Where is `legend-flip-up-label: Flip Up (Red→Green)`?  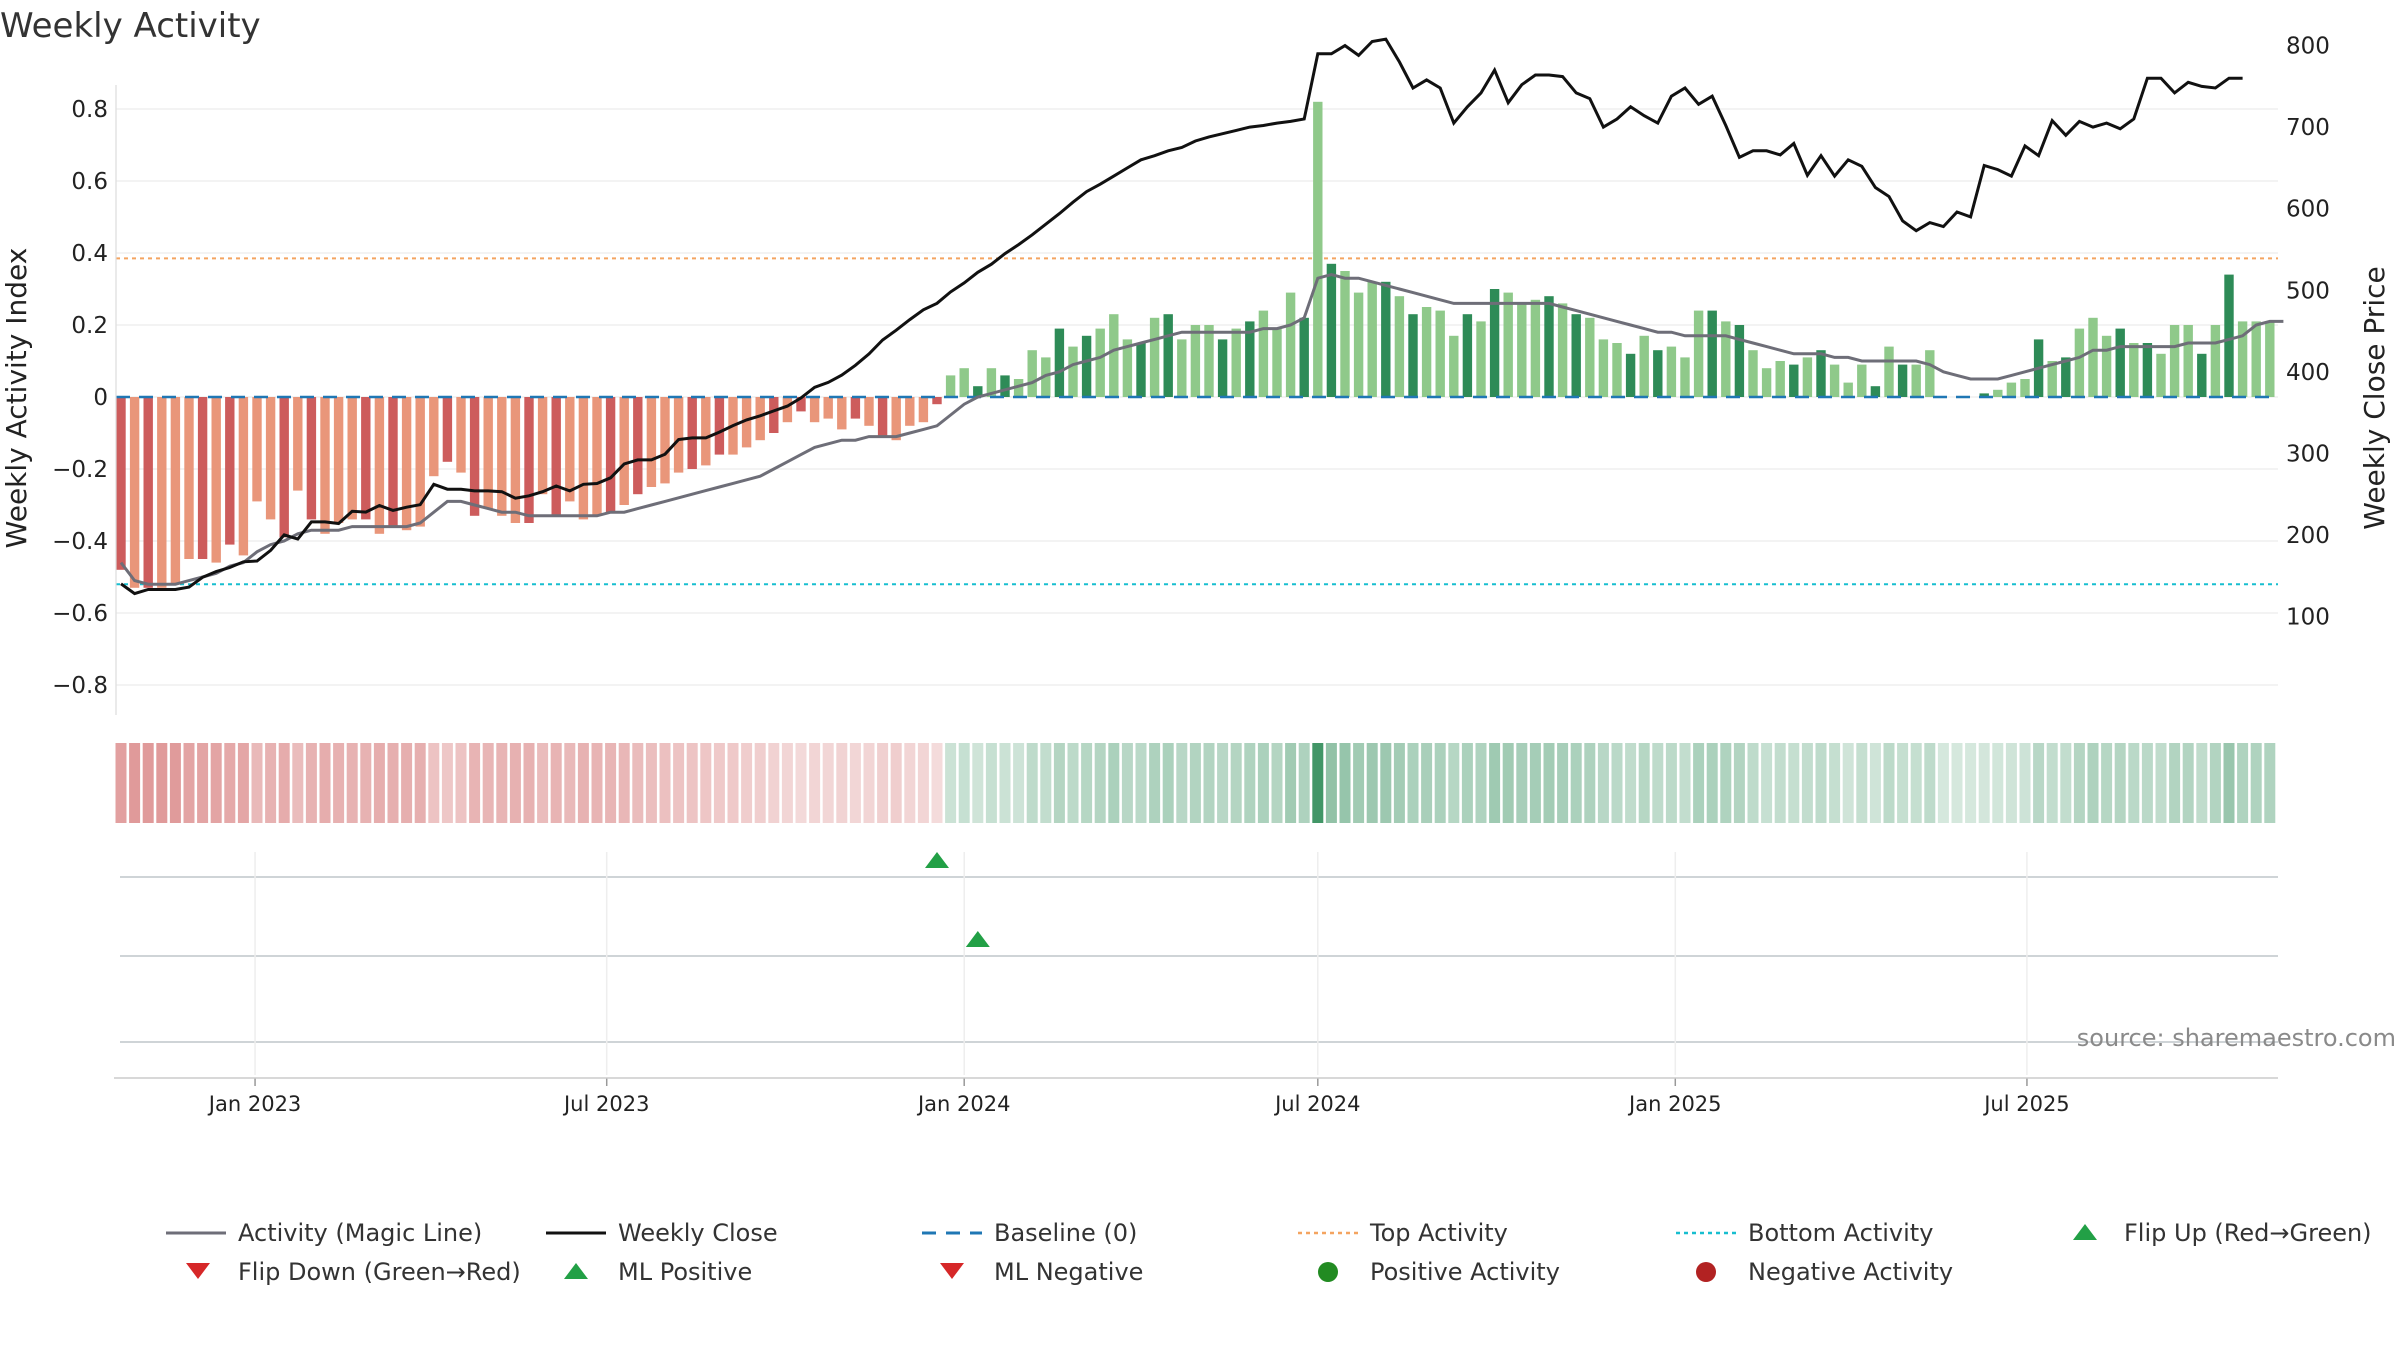
legend-flip-up-label: Flip Up (Red→Green) is located at coordinates (2248, 1233).